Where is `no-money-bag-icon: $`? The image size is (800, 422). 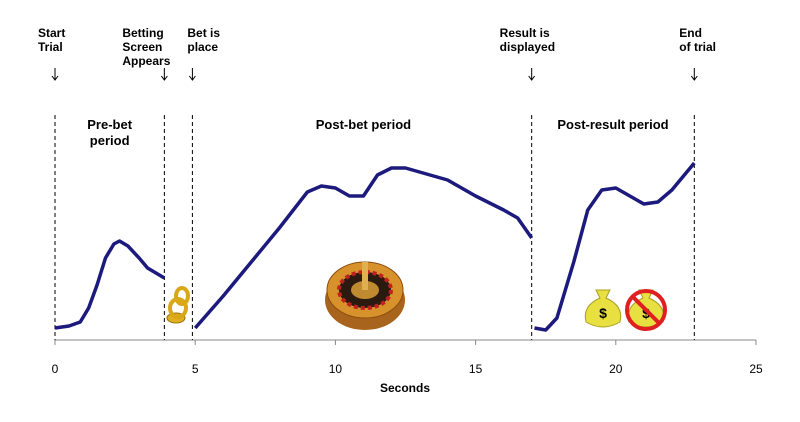
no-money-bag-icon: $ is located at coordinates (646, 310).